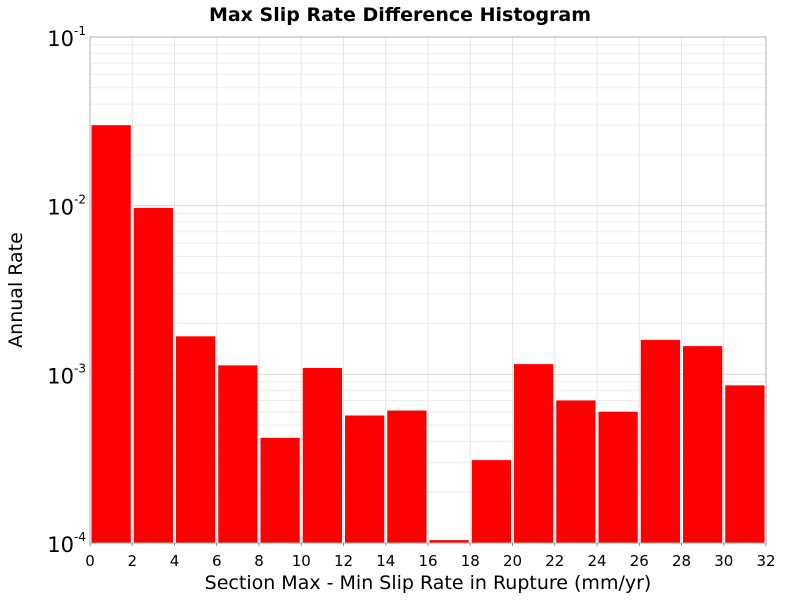  Describe the element at coordinates (301, 561) in the screenshot. I see `x-tick-label: 10` at that location.